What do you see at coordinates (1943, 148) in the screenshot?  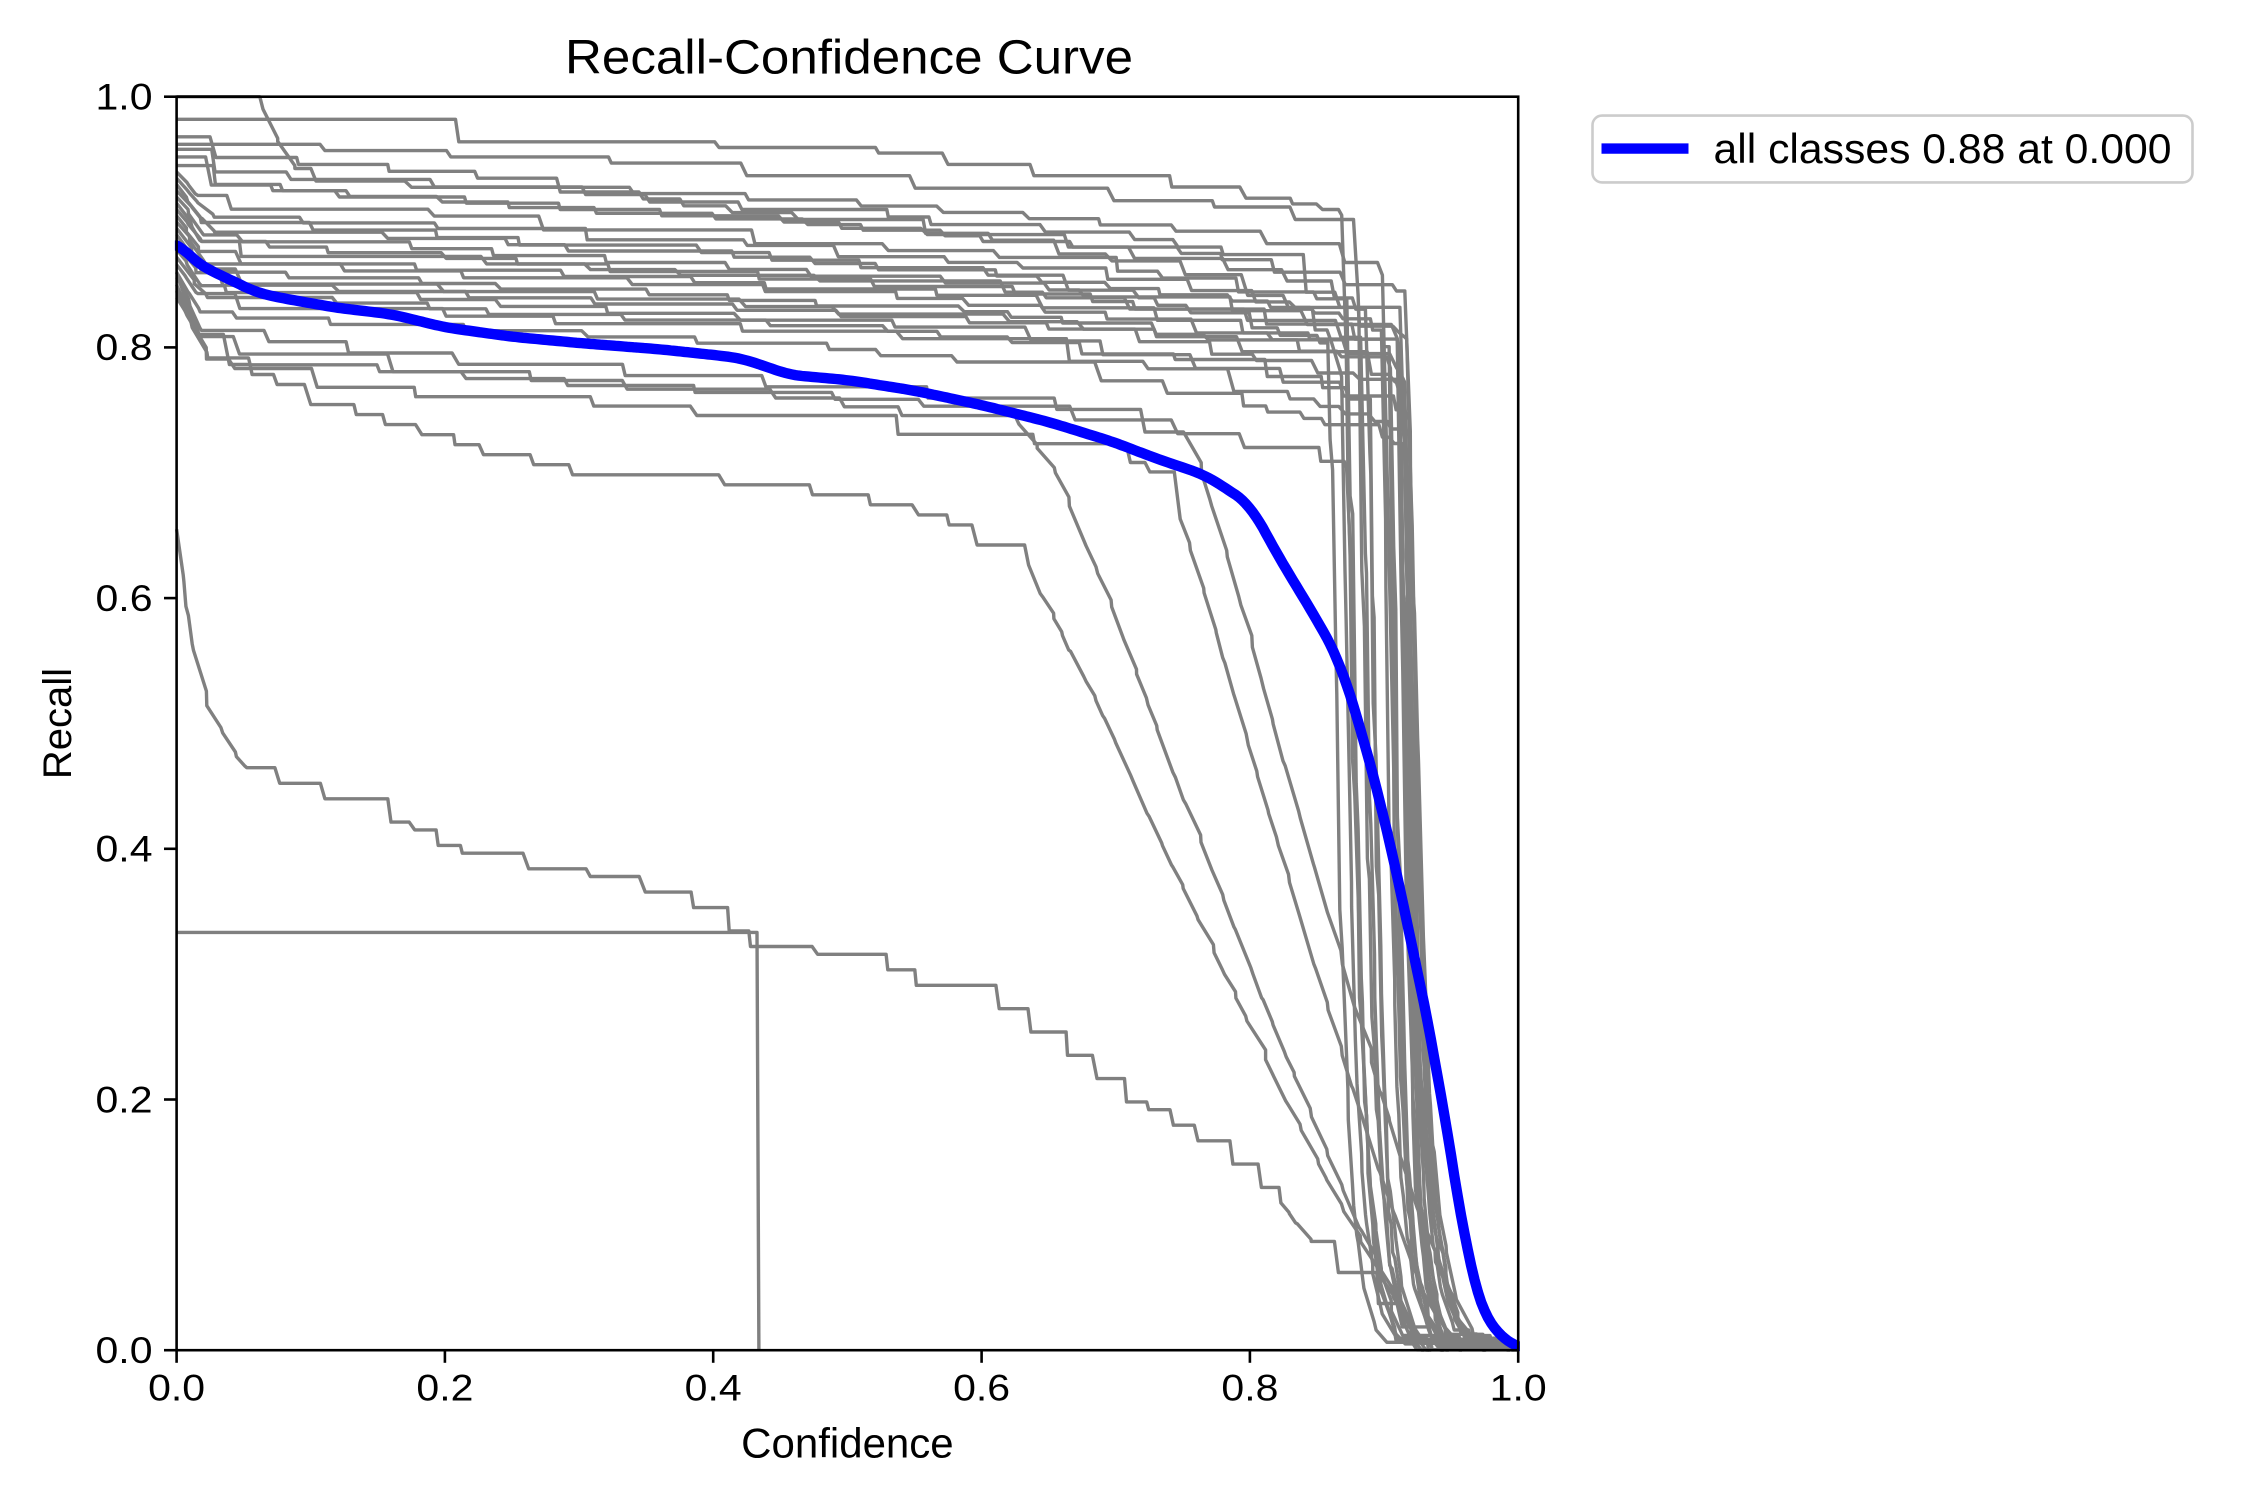 I see `svg-text: all classes 0.88 at 0.000` at bounding box center [1943, 148].